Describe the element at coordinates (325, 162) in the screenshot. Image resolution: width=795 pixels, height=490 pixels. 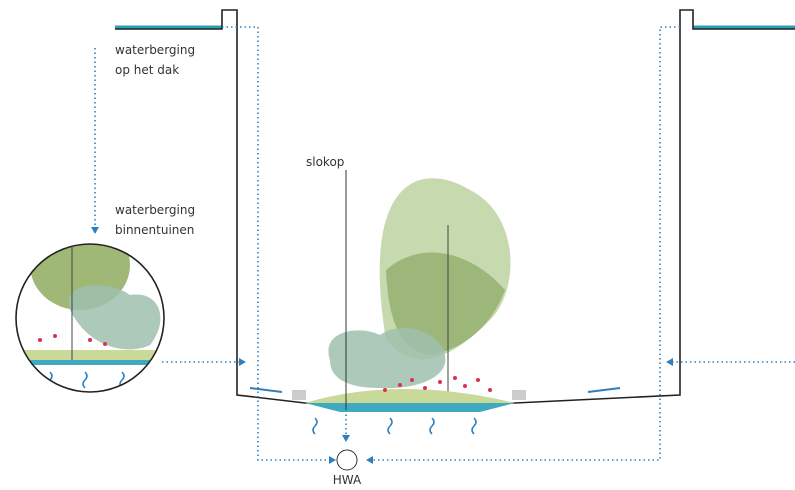
I see `label: slokop` at that location.